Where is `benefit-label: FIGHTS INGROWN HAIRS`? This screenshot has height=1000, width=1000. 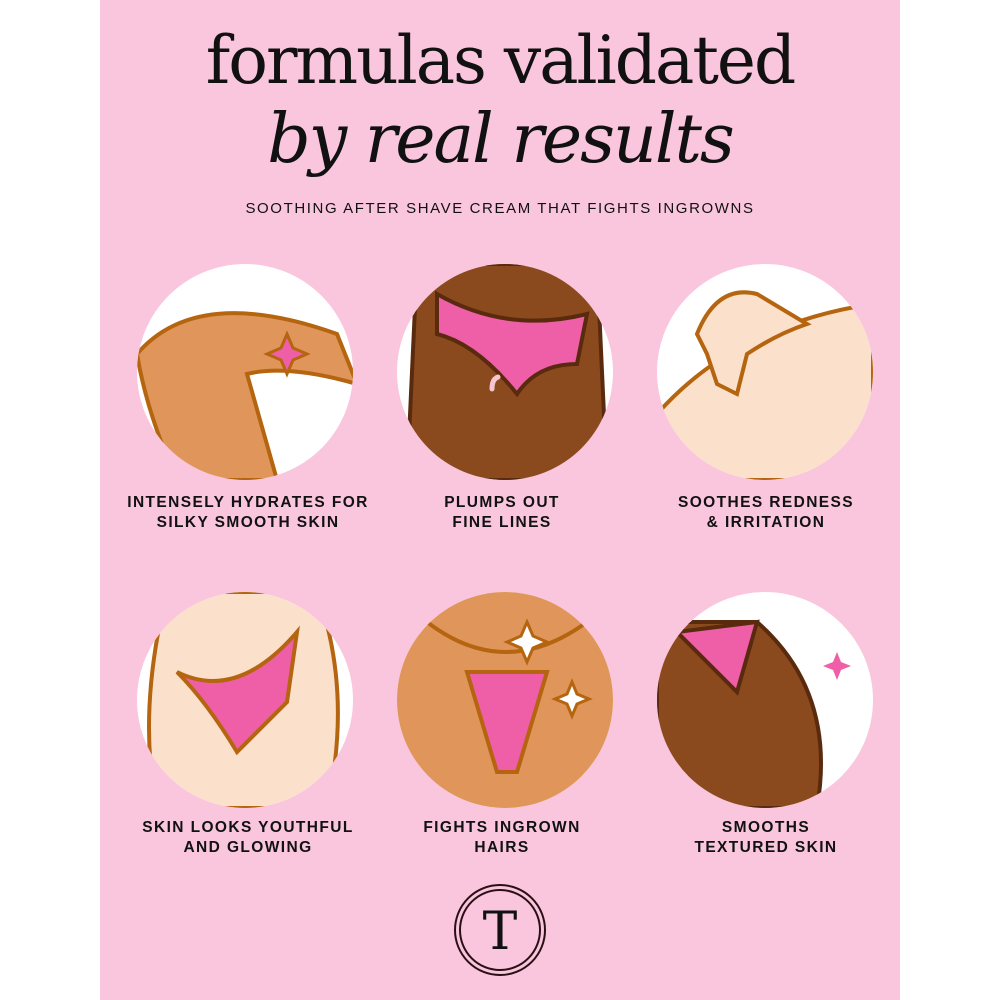 benefit-label: FIGHTS INGROWN HAIRS is located at coordinates (502, 837).